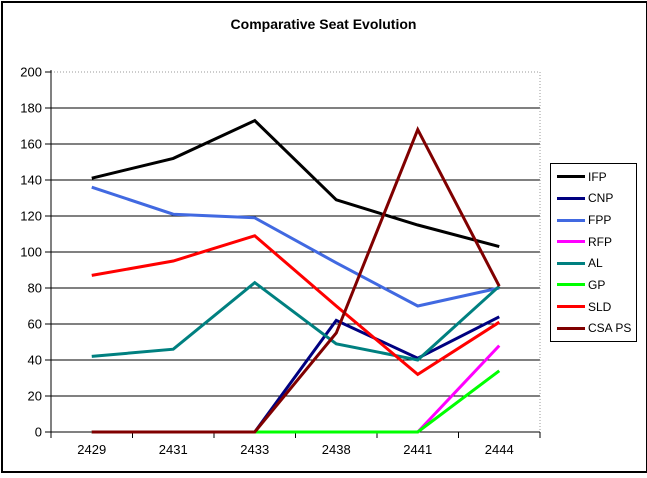 This screenshot has height=478, width=647. Describe the element at coordinates (296, 321) in the screenshot. I see `series-line-al` at that location.